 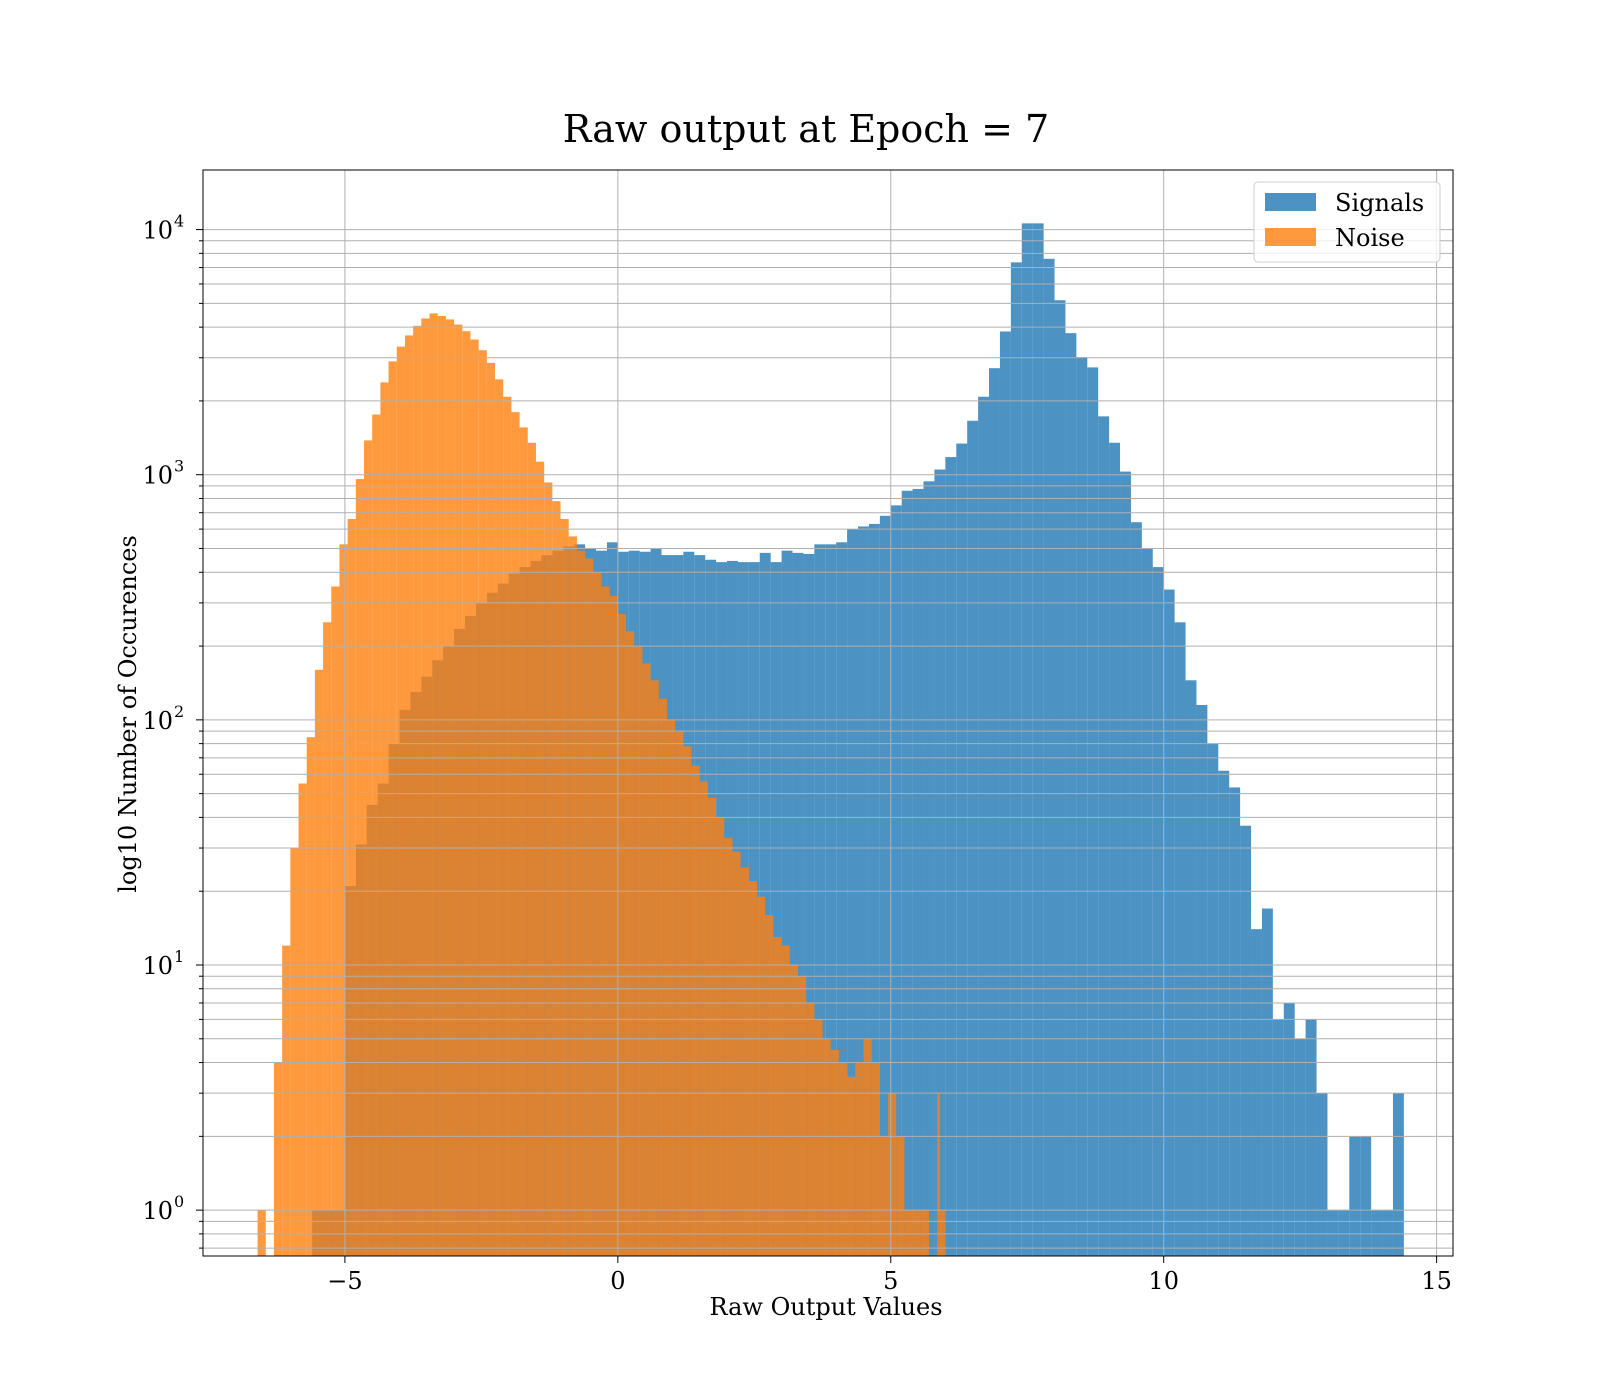 What do you see at coordinates (179, 956) in the screenshot?
I see `y-tick-exponent: 1` at bounding box center [179, 956].